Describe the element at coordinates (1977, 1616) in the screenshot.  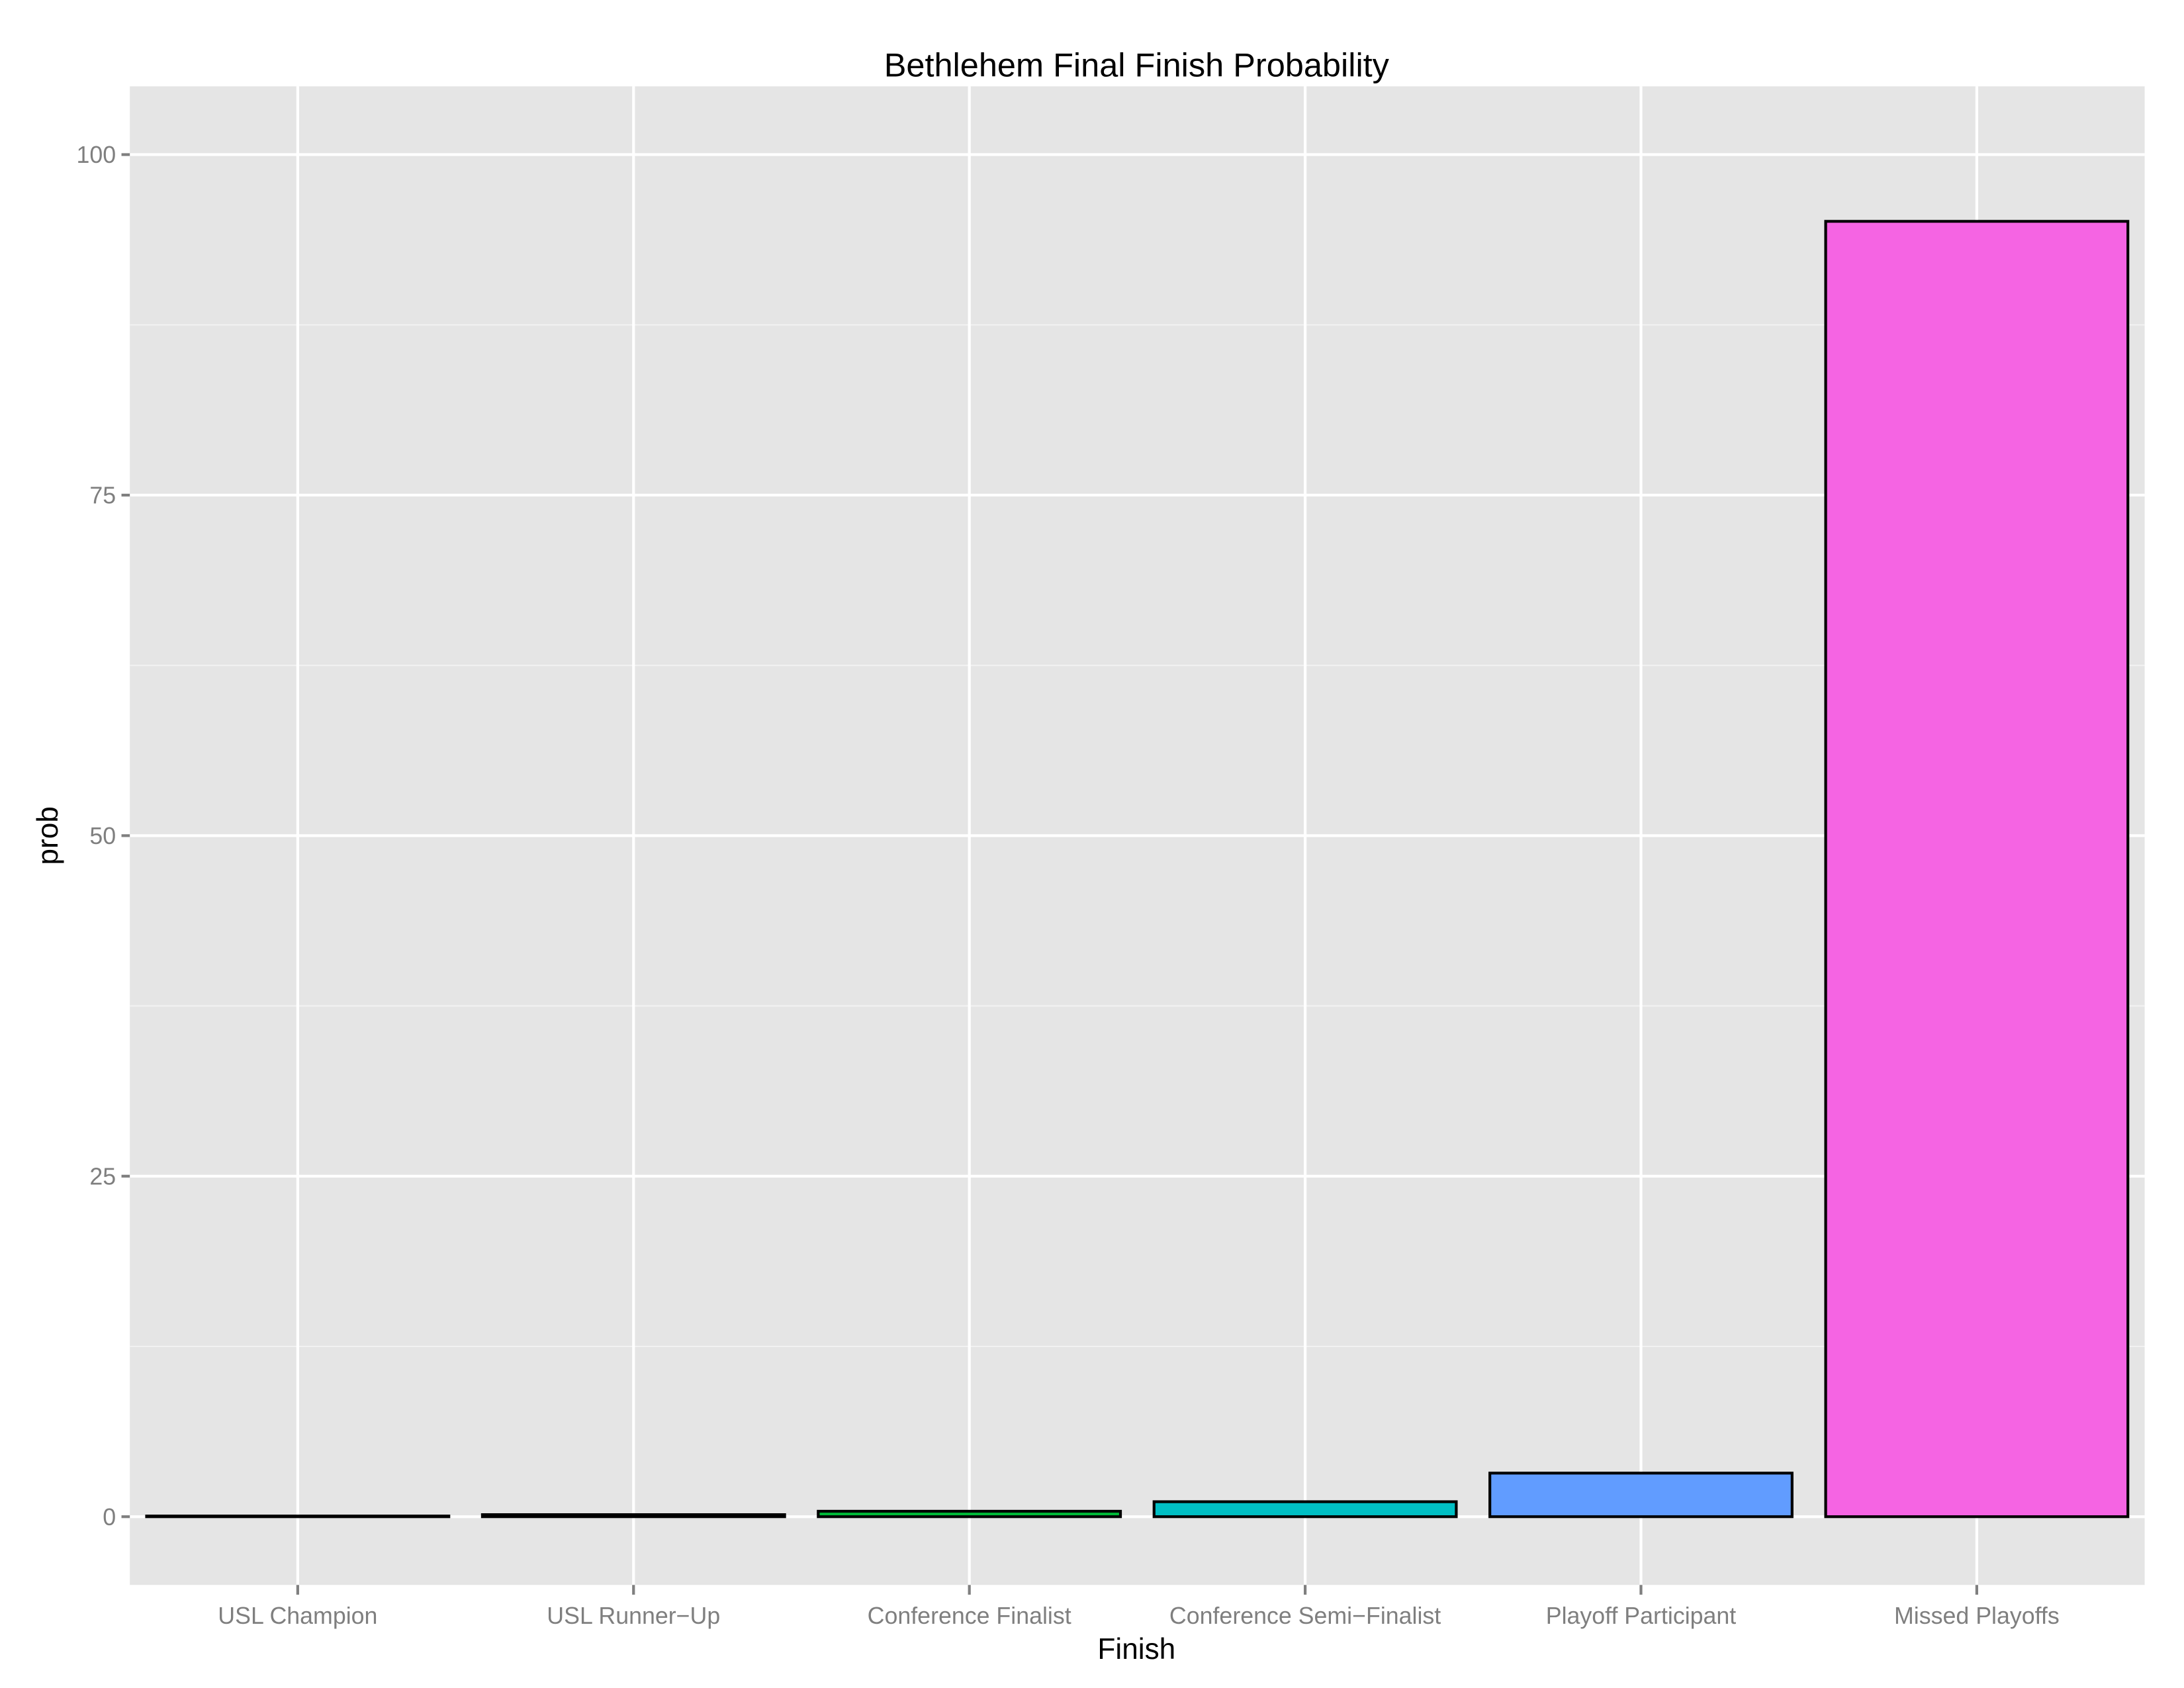
I see `x-tick-label: Missed Playoffs` at that location.